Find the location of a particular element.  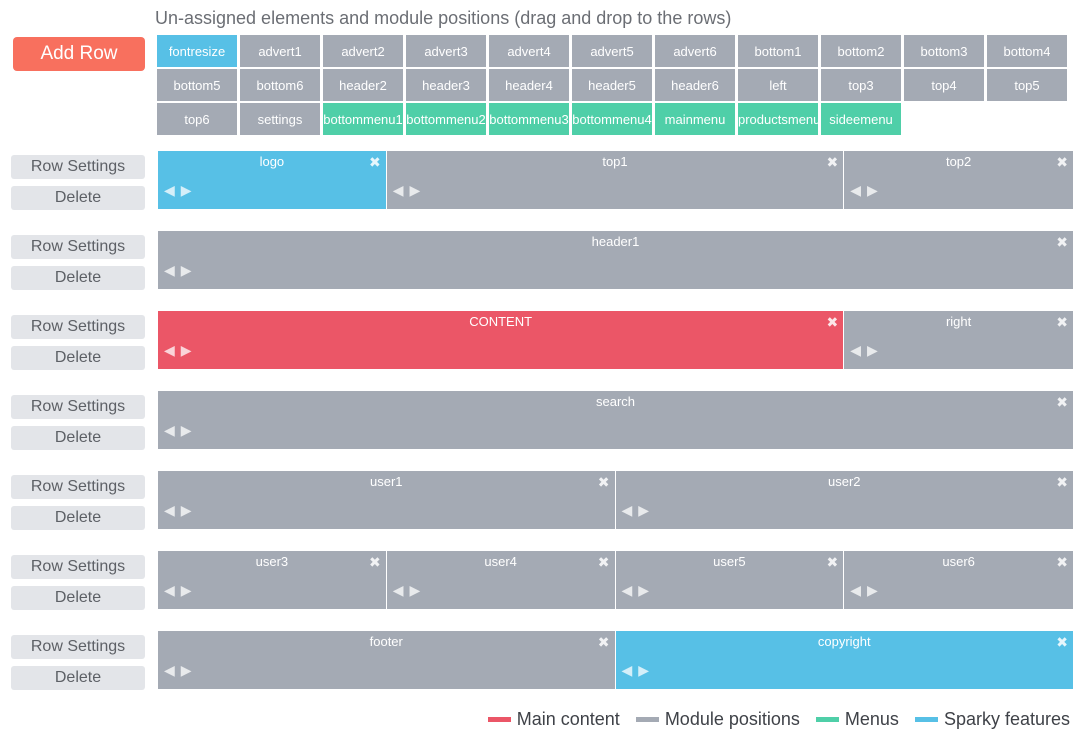

palette-chip-bottom1: bottom1 is located at coordinates (778, 51).